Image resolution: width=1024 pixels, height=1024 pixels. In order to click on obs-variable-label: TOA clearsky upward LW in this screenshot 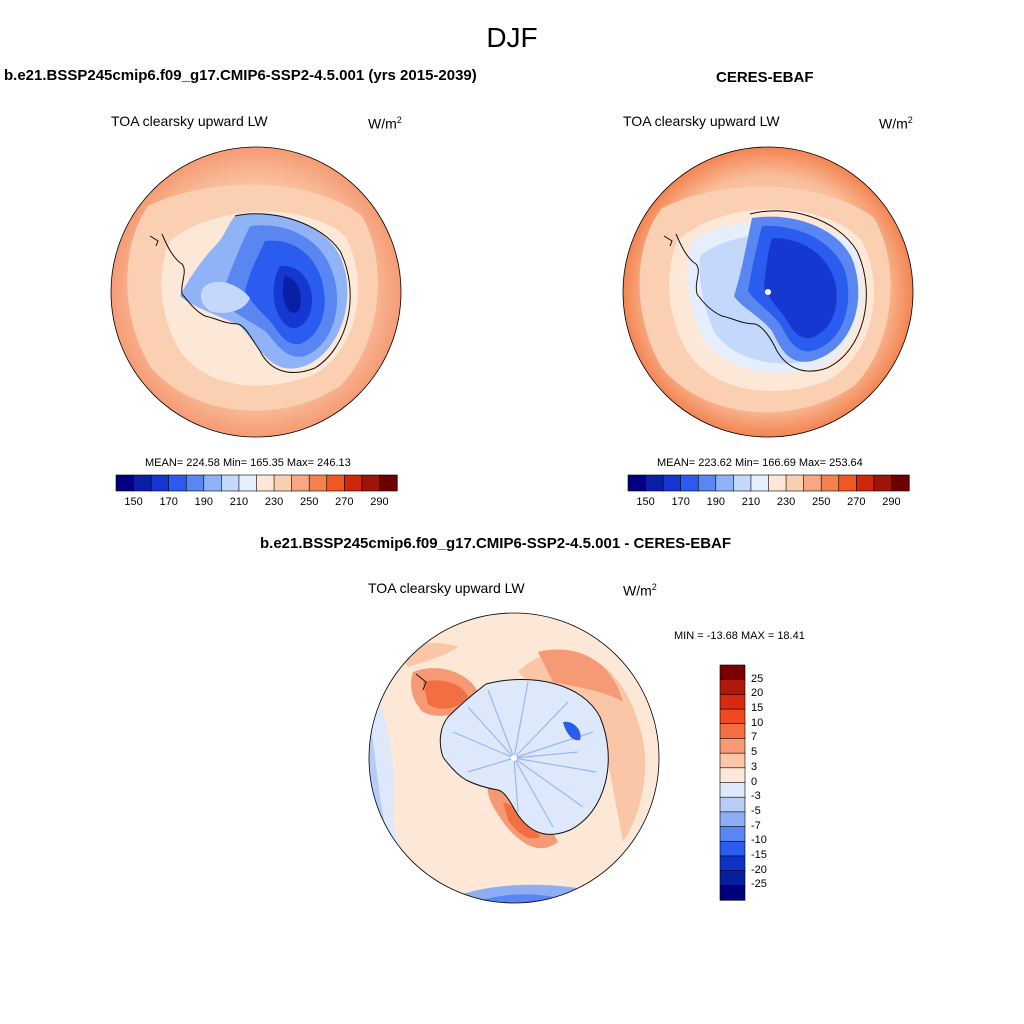, I will do `click(701, 121)`.